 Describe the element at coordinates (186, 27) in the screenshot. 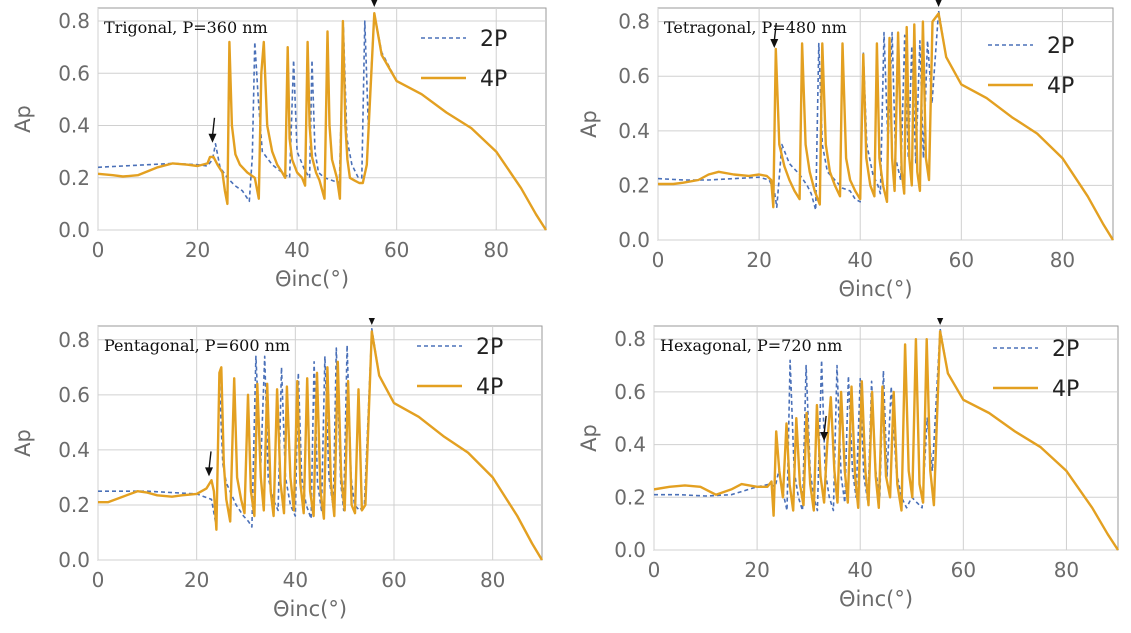

I see `panel-annotation: Trigonal, P=360 nm` at that location.